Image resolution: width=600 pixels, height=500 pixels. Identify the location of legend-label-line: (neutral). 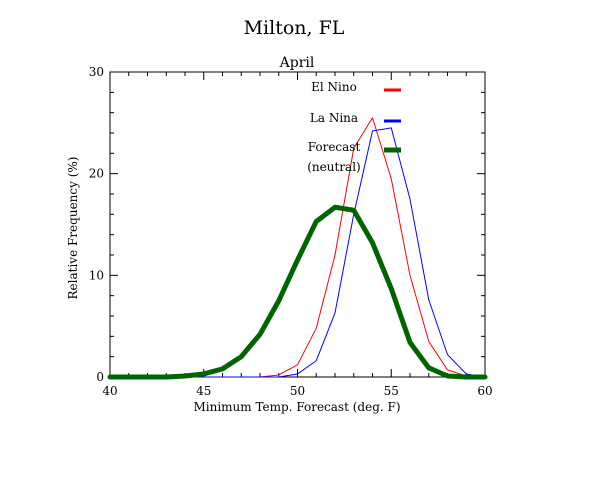
(333, 167).